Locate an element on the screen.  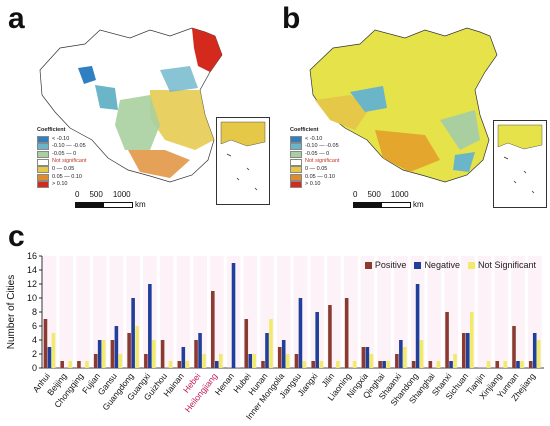
y-tick-label: 10 is located at coordinates (32, 298).